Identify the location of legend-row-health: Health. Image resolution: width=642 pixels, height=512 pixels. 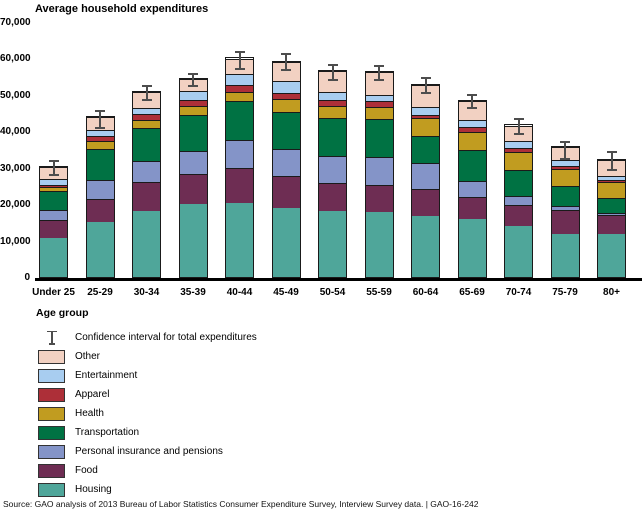
(147, 413).